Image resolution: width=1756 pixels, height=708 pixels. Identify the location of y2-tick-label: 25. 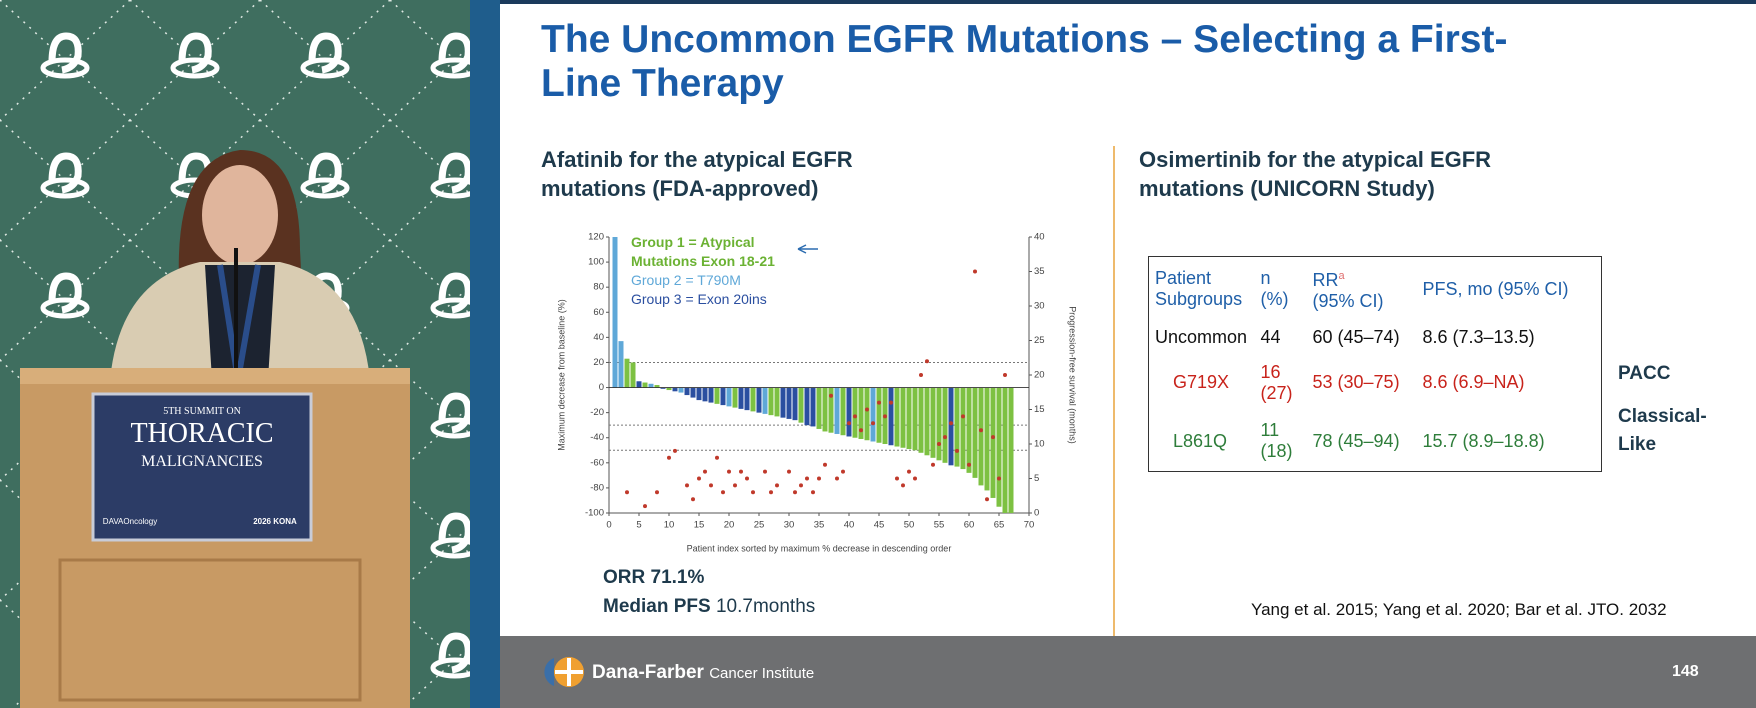
(1039, 340).